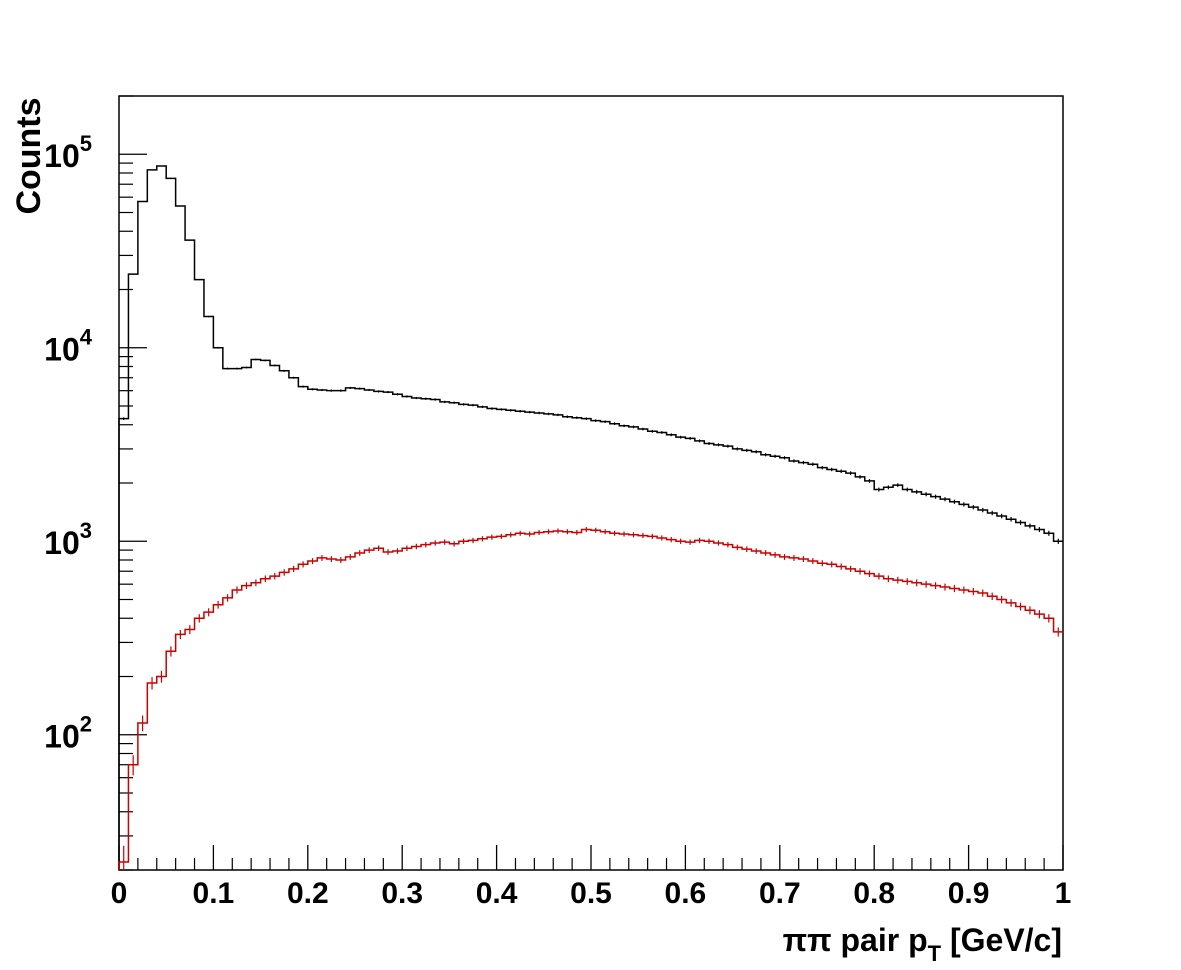  Describe the element at coordinates (119, 893) in the screenshot. I see `x-tick-label: 0` at that location.